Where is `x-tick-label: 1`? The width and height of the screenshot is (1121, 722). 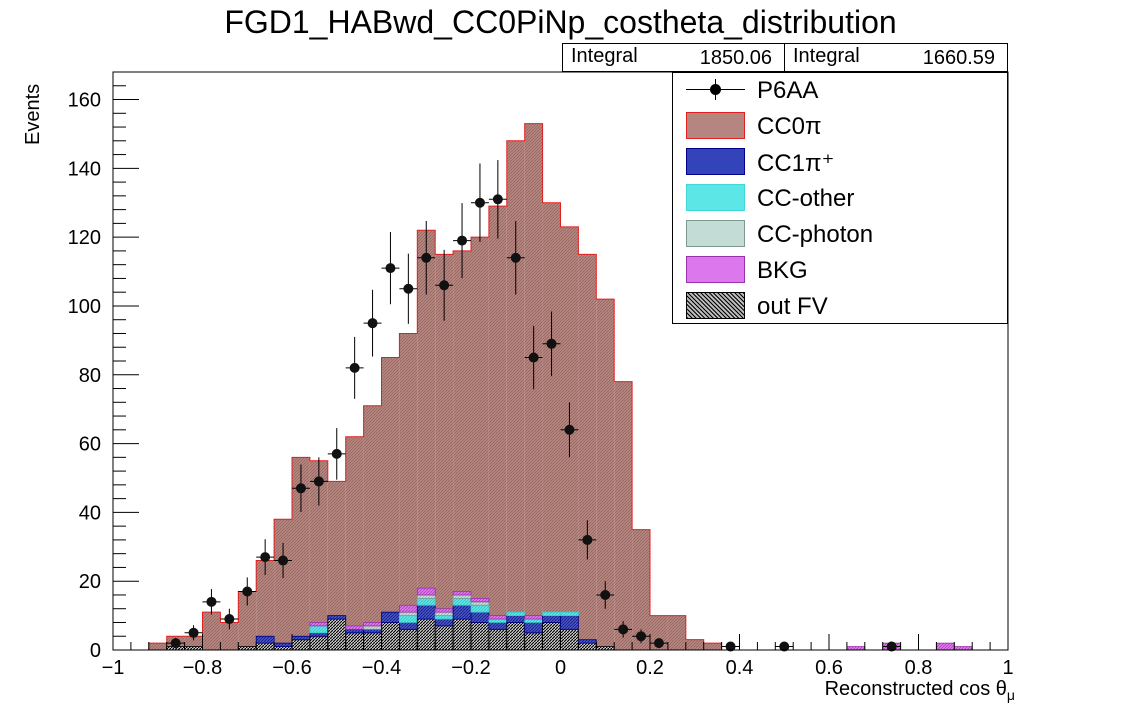 x-tick-label: 1 is located at coordinates (1007, 668).